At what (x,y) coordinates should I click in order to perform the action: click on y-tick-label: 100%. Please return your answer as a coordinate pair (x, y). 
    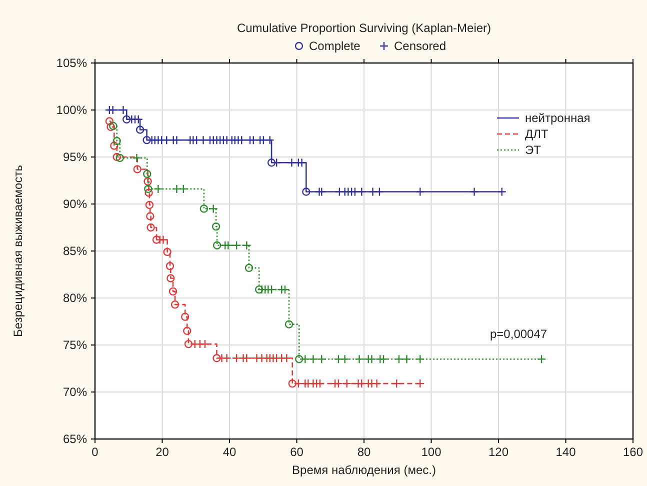
    Looking at the image, I should click on (72, 110).